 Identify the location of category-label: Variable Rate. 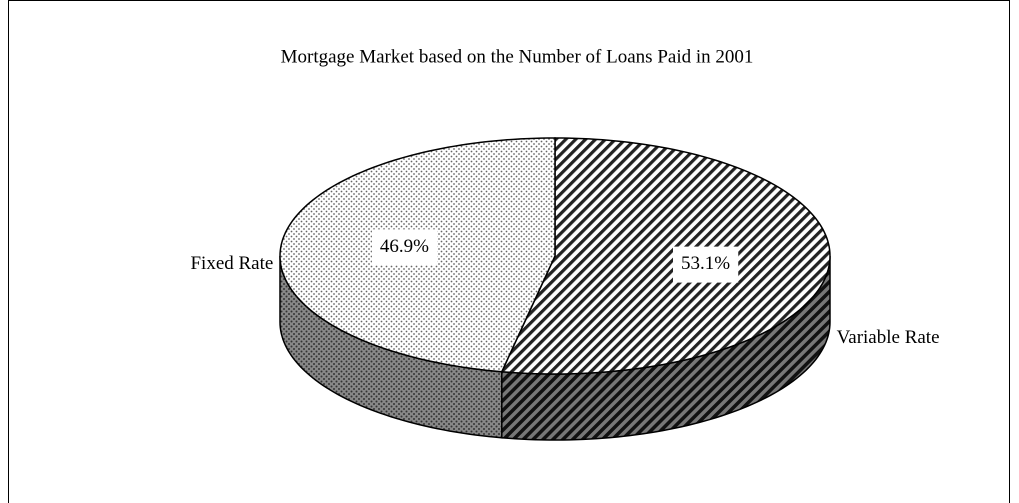
(888, 337).